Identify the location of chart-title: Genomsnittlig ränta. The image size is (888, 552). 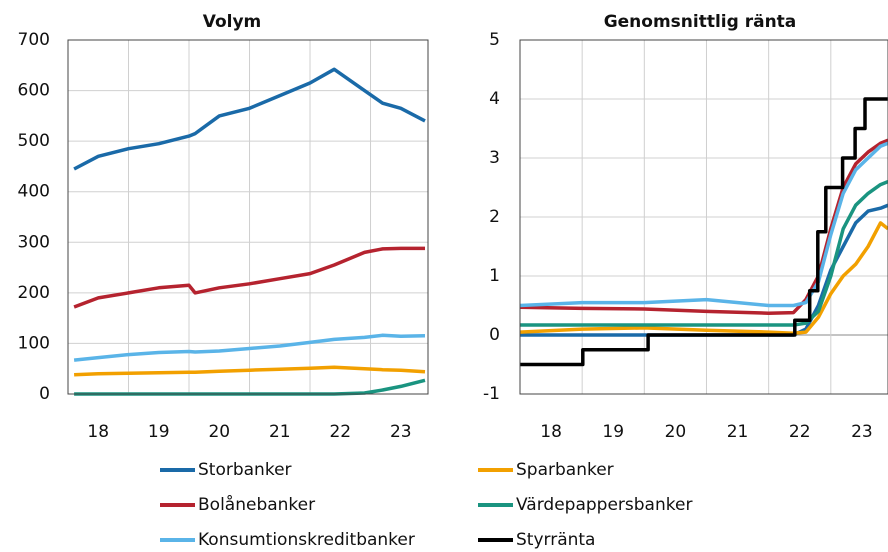
(700, 22).